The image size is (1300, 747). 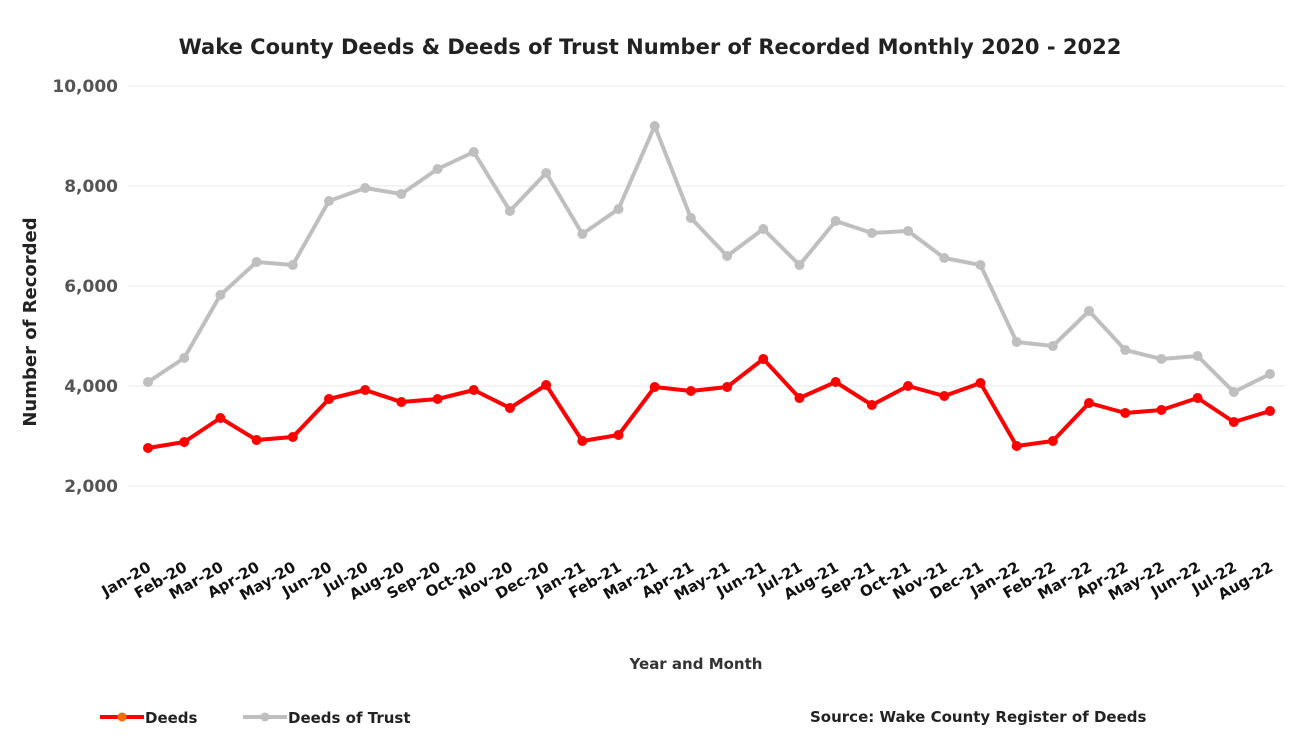 I want to click on y-tick-label: 2,000, so click(x=91, y=487).